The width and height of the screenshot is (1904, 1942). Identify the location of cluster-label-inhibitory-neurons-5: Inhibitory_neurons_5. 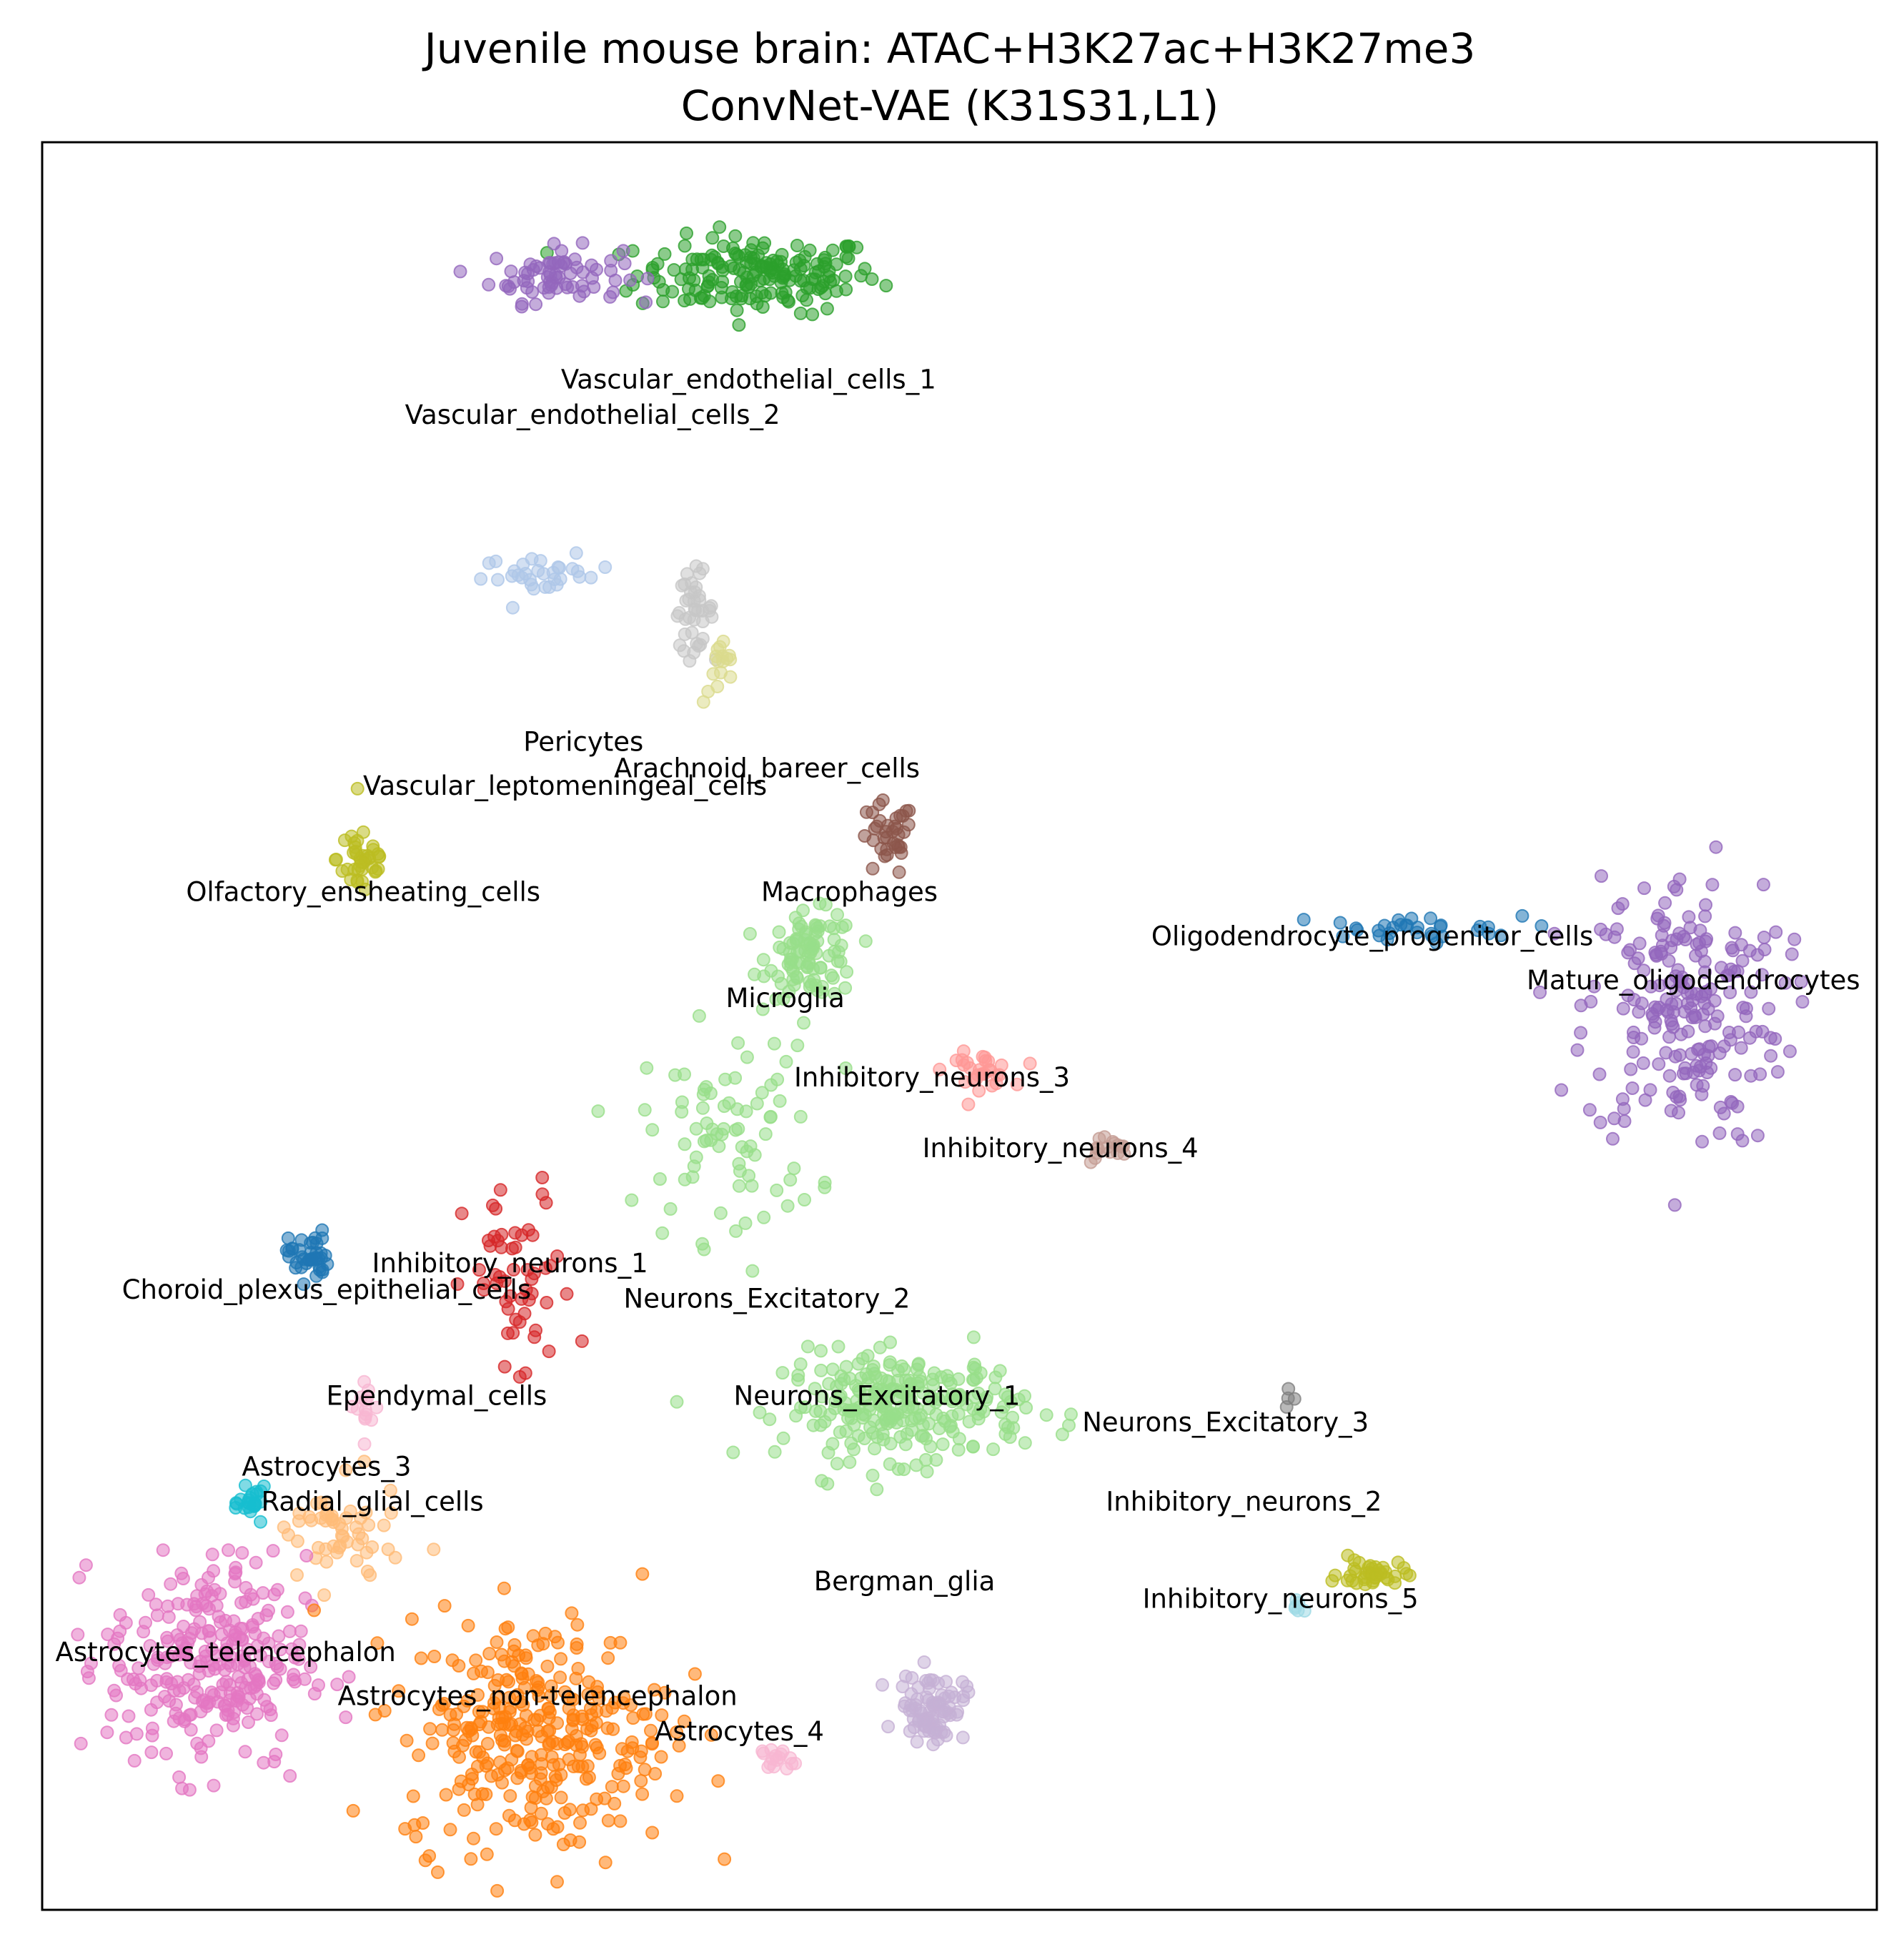
(1281, 1599).